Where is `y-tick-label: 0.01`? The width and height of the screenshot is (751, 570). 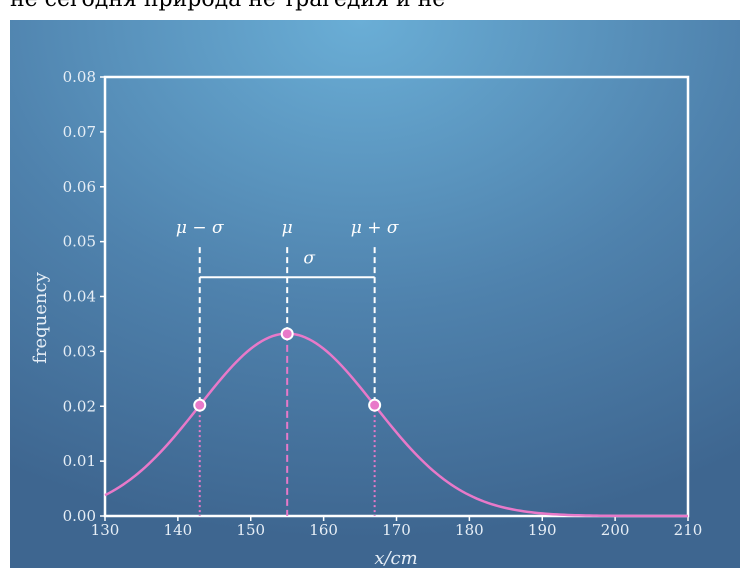
y-tick-label: 0.01 is located at coordinates (79, 461).